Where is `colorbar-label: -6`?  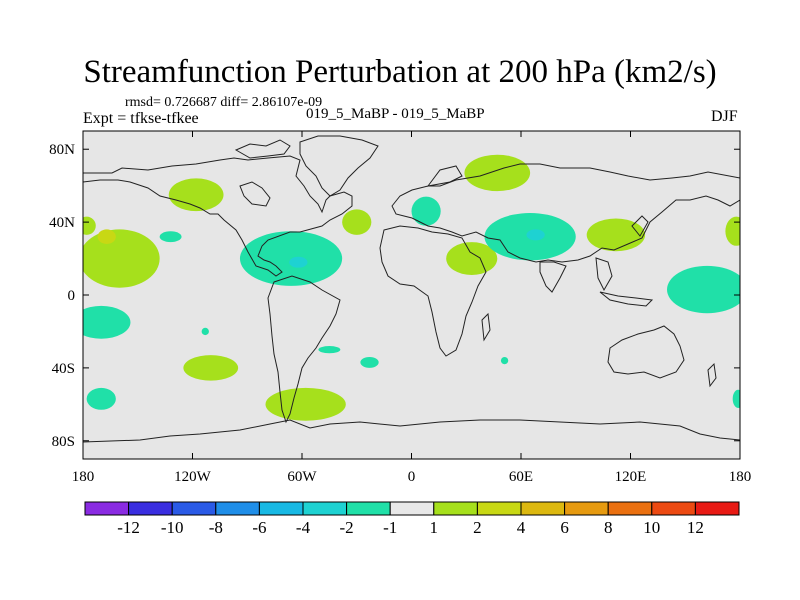 colorbar-label: -6 is located at coordinates (259, 527).